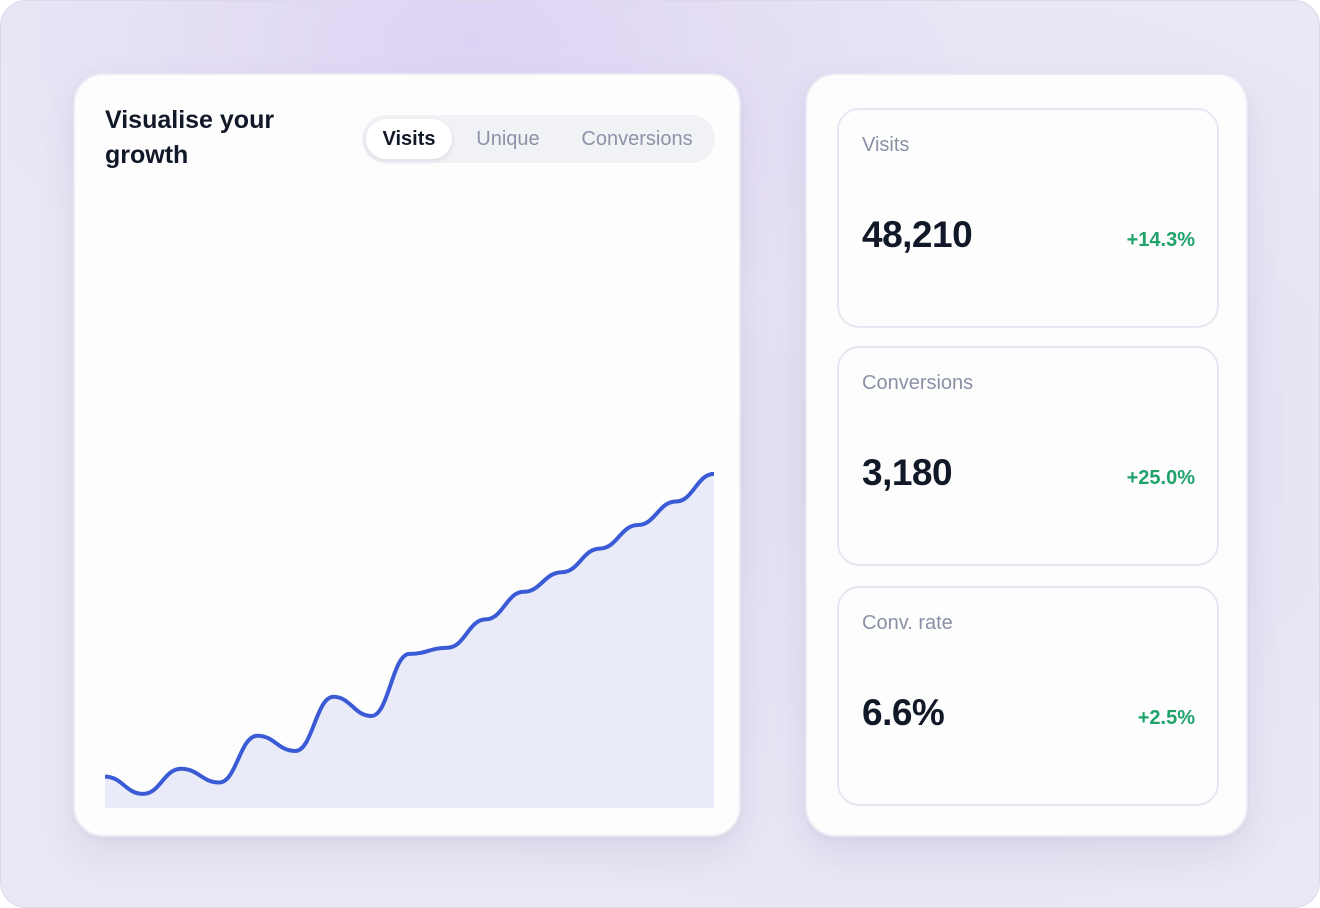  Describe the element at coordinates (1160, 478) in the screenshot. I see `stat-delta: +25.0%` at that location.